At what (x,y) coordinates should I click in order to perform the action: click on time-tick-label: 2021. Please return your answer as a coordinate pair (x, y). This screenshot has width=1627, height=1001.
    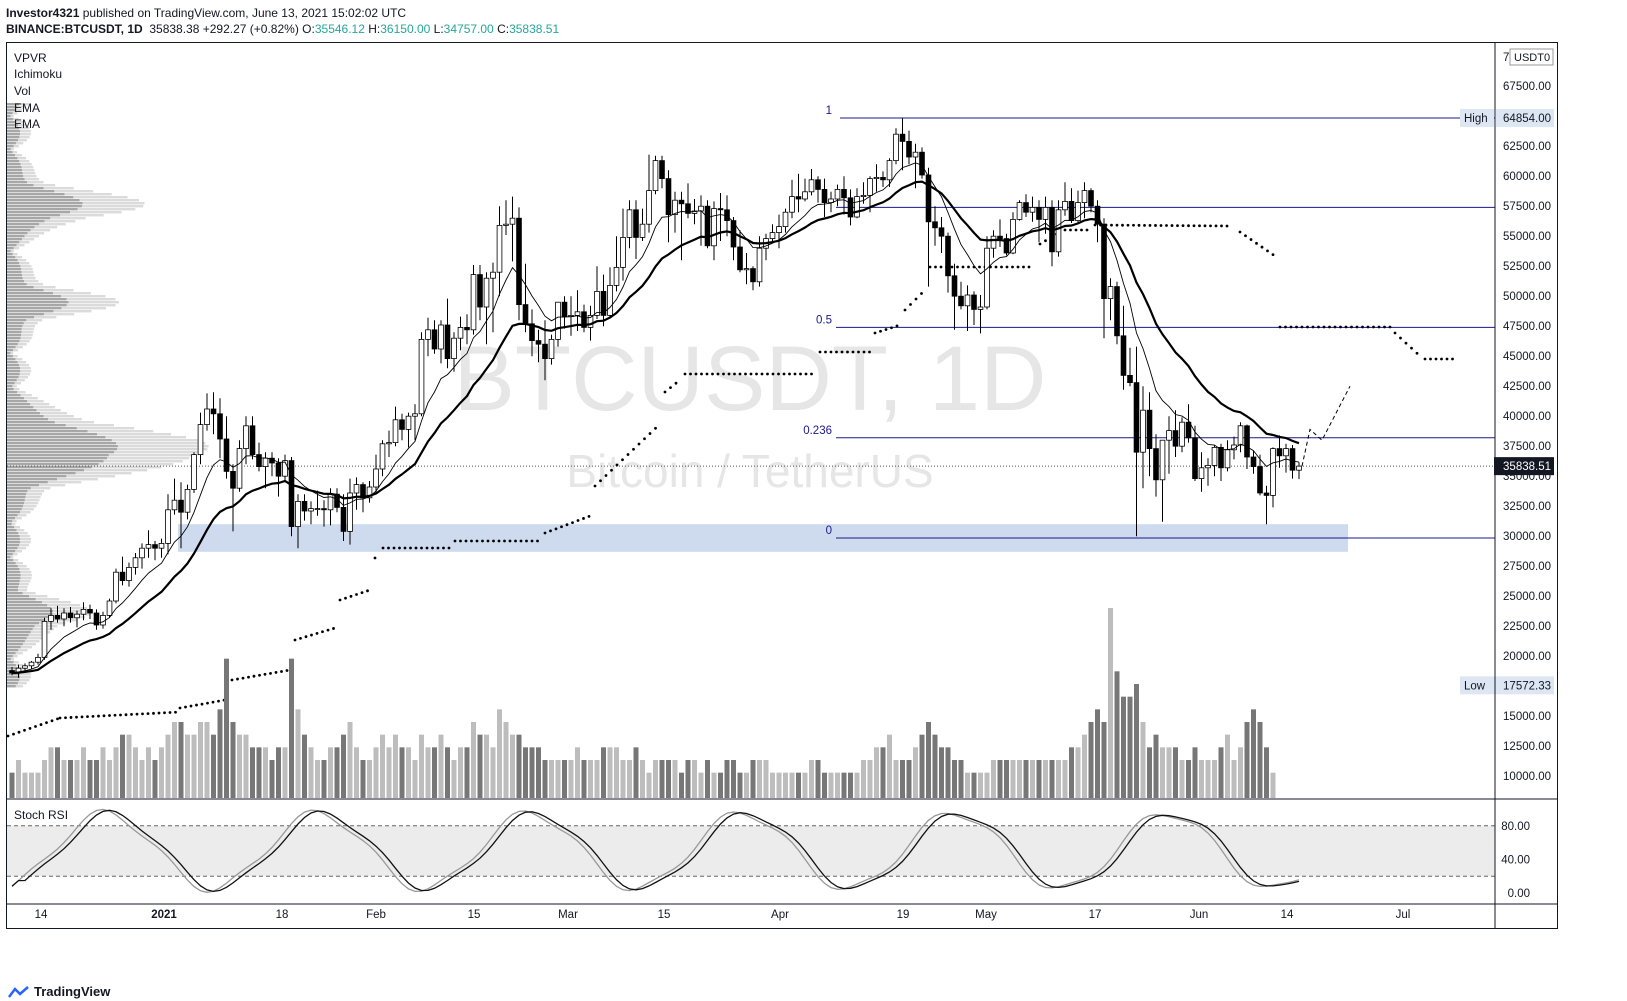
    Looking at the image, I should click on (164, 915).